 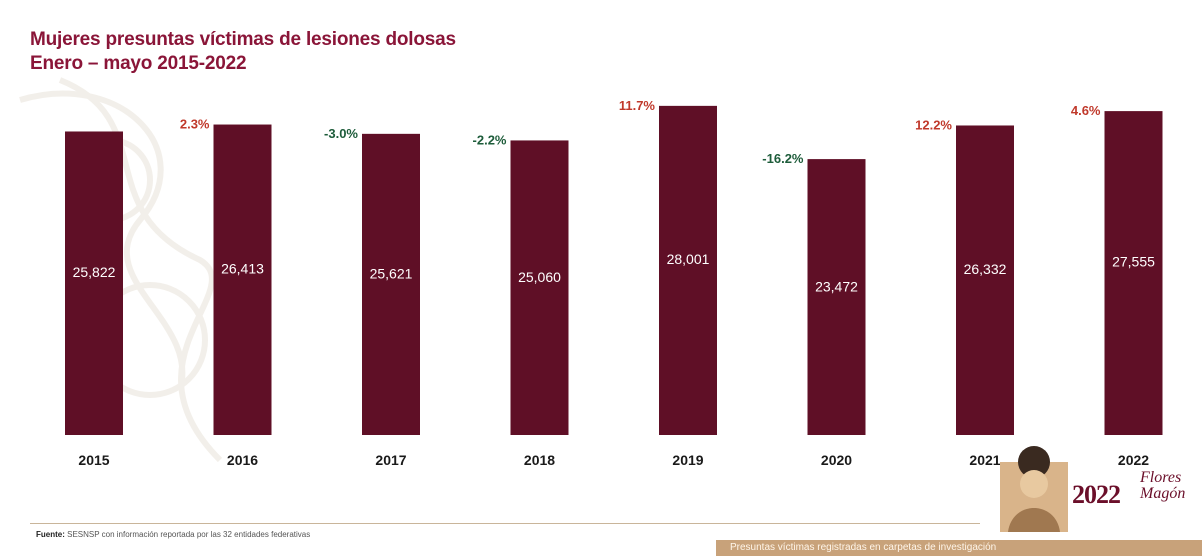 What do you see at coordinates (50, 534) in the screenshot?
I see `source-label: Fuente:` at bounding box center [50, 534].